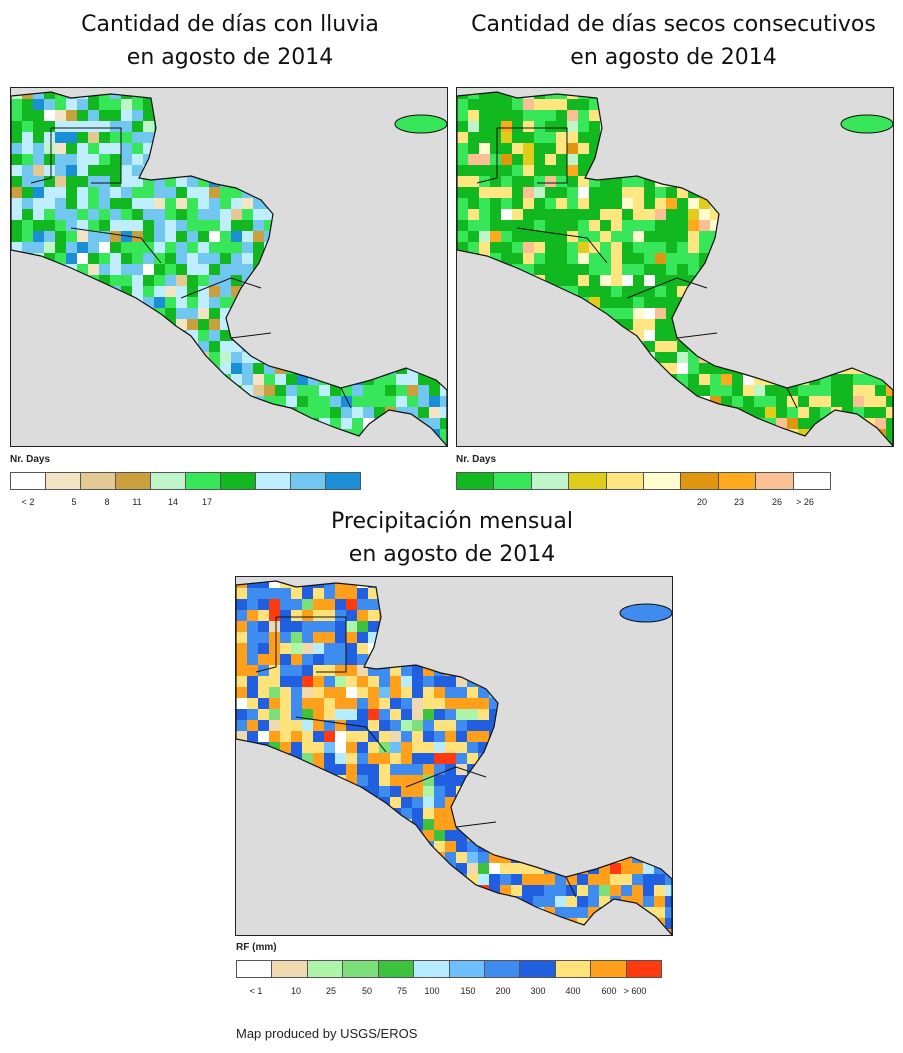  What do you see at coordinates (30, 459) in the screenshot?
I see `map1-legend-title: Nr. Days` at bounding box center [30, 459].